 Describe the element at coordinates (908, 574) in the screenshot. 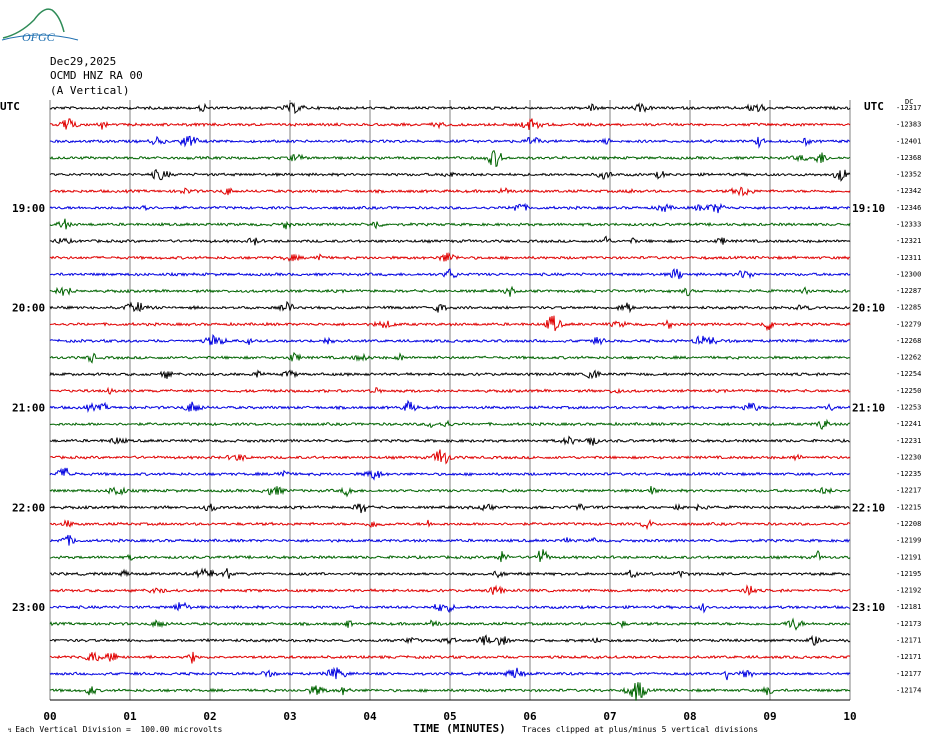

I see `dc-offset-label: -12195` at that location.